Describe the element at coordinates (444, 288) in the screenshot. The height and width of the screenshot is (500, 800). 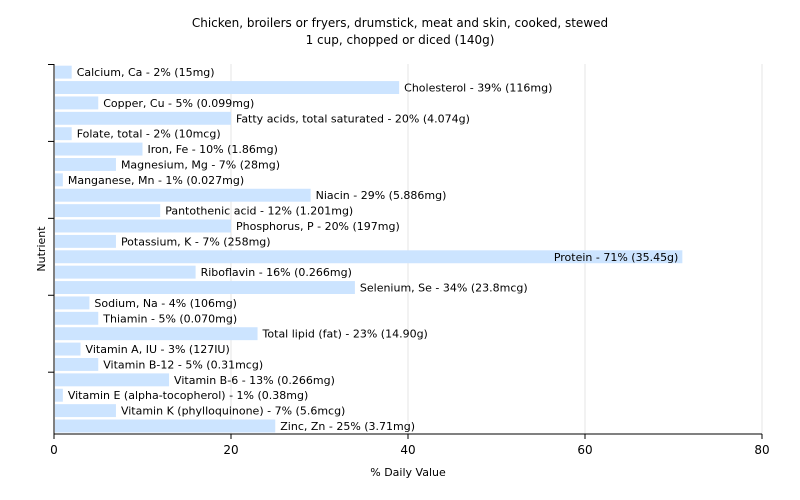
I see `bar-data-label: Selenium, Se - 34% (23.8mcg)` at that location.